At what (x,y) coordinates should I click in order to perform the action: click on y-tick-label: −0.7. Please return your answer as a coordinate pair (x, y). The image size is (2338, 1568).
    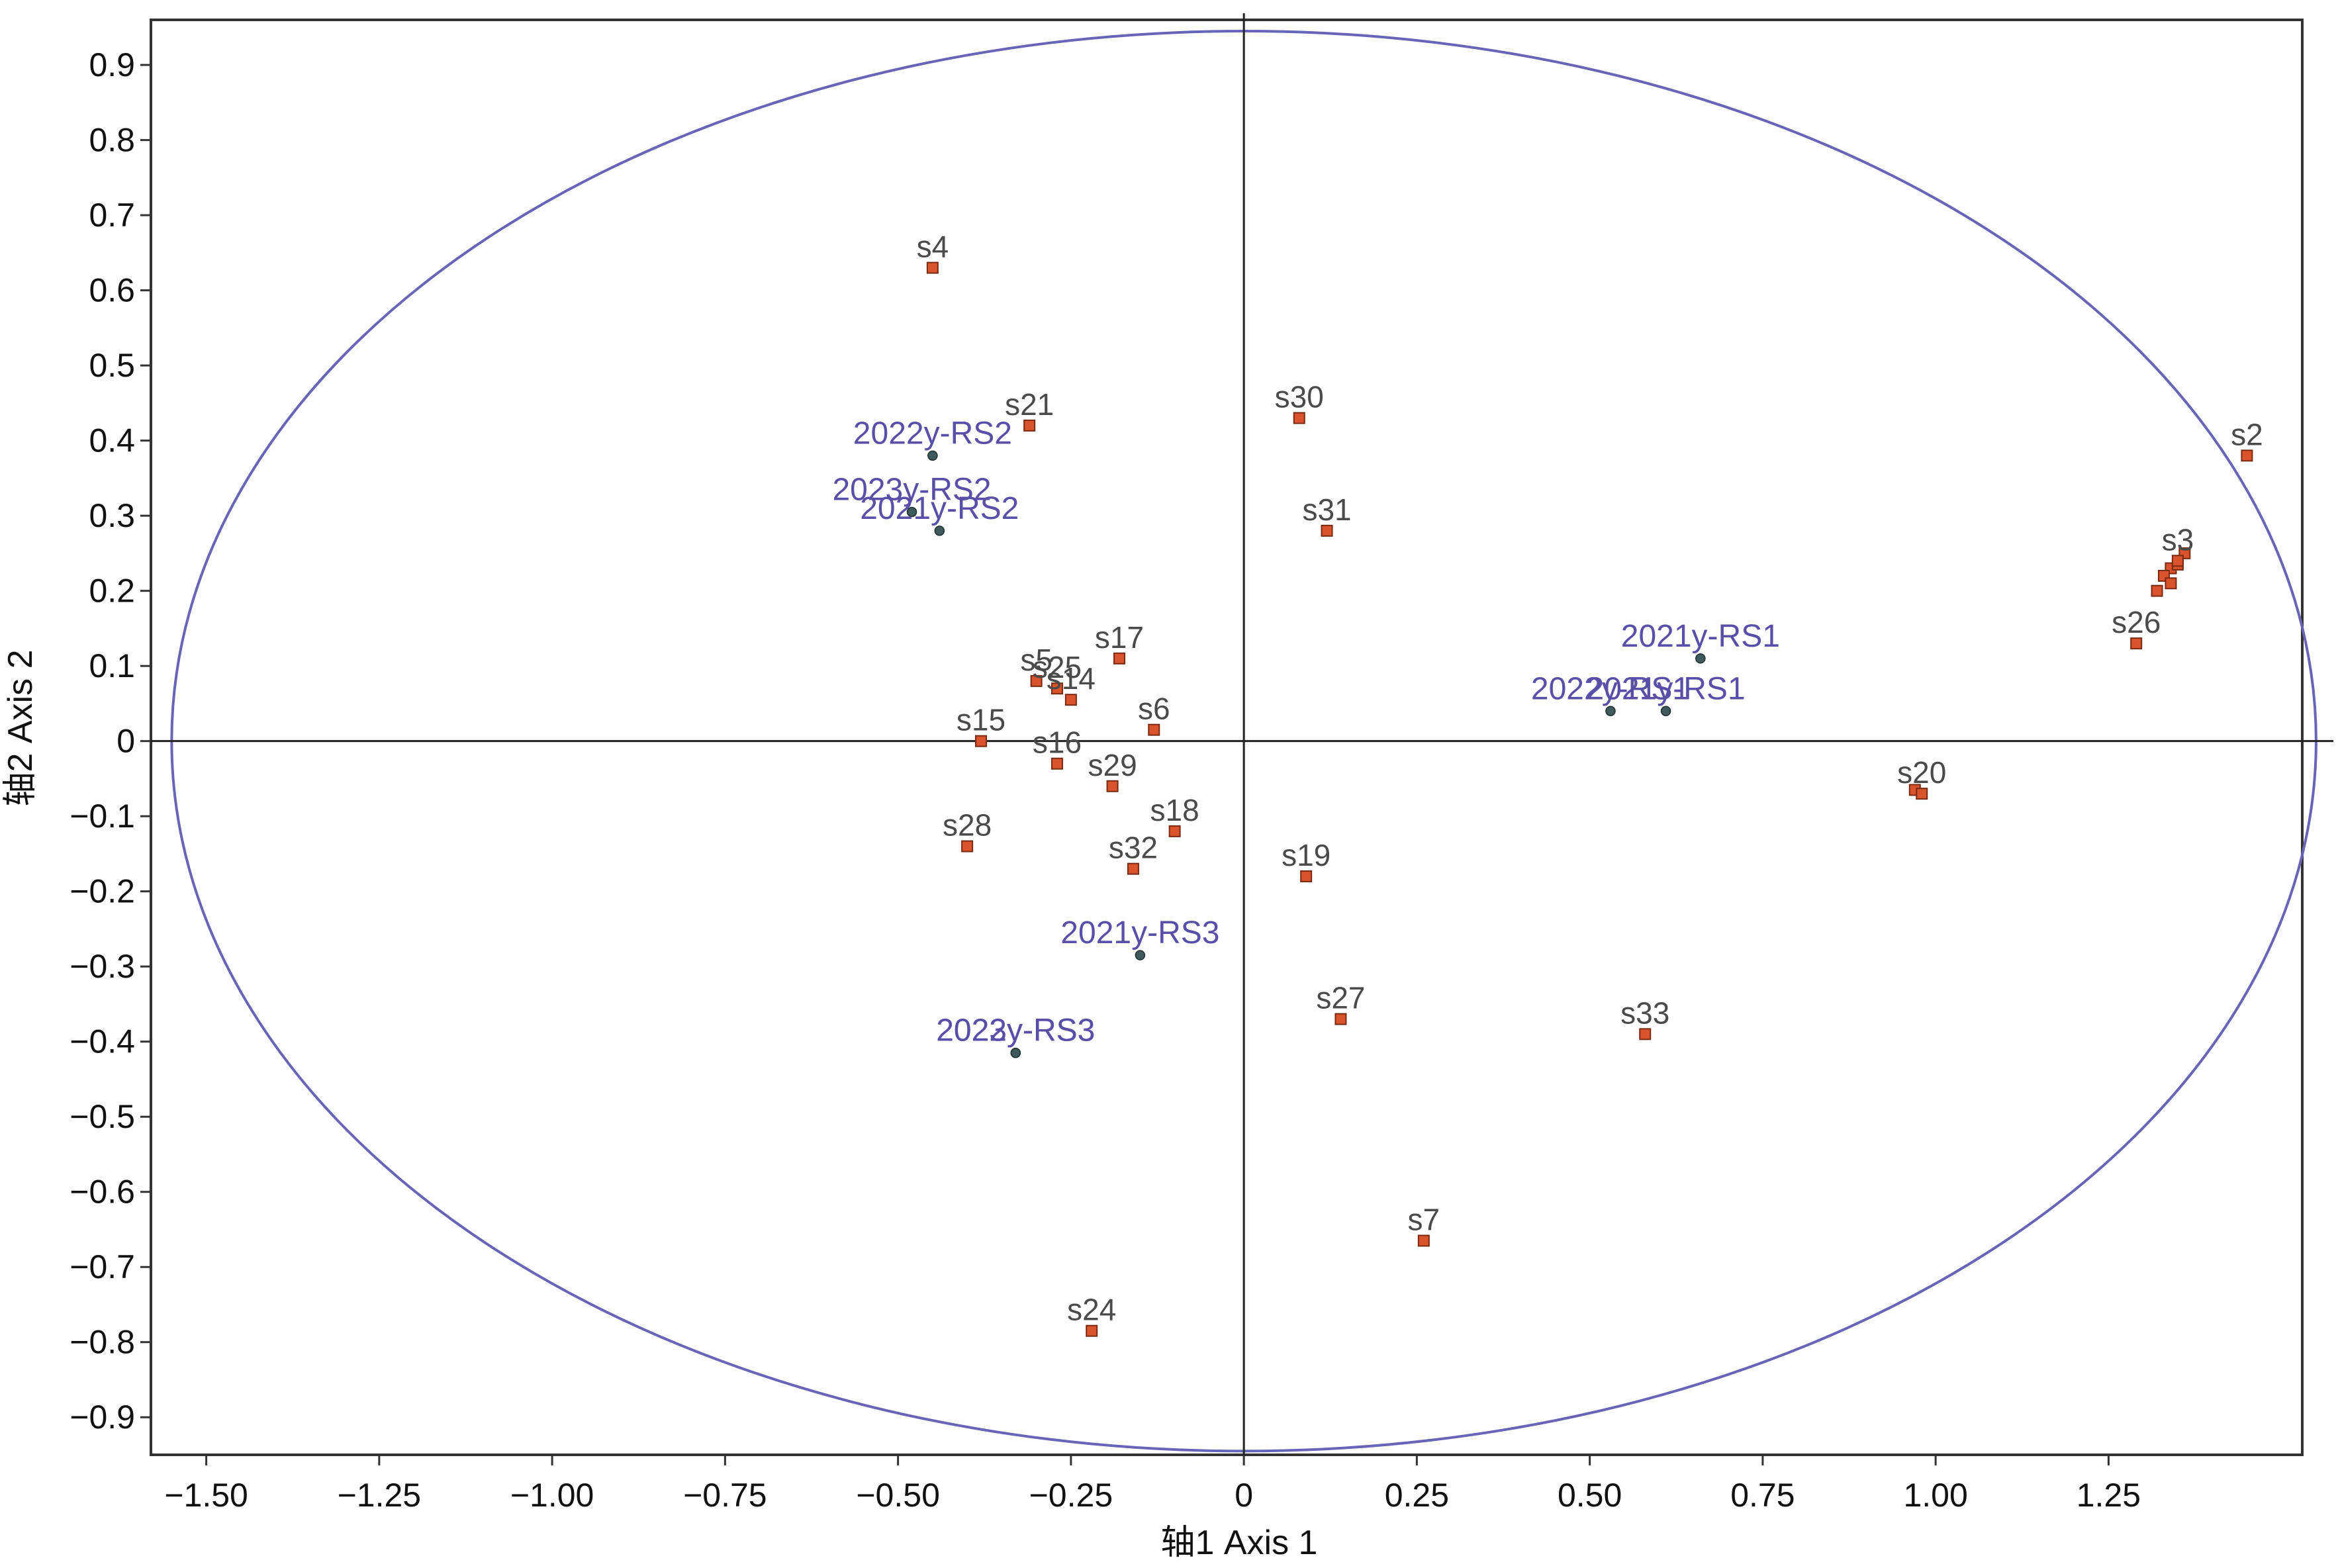
    Looking at the image, I should click on (102, 1266).